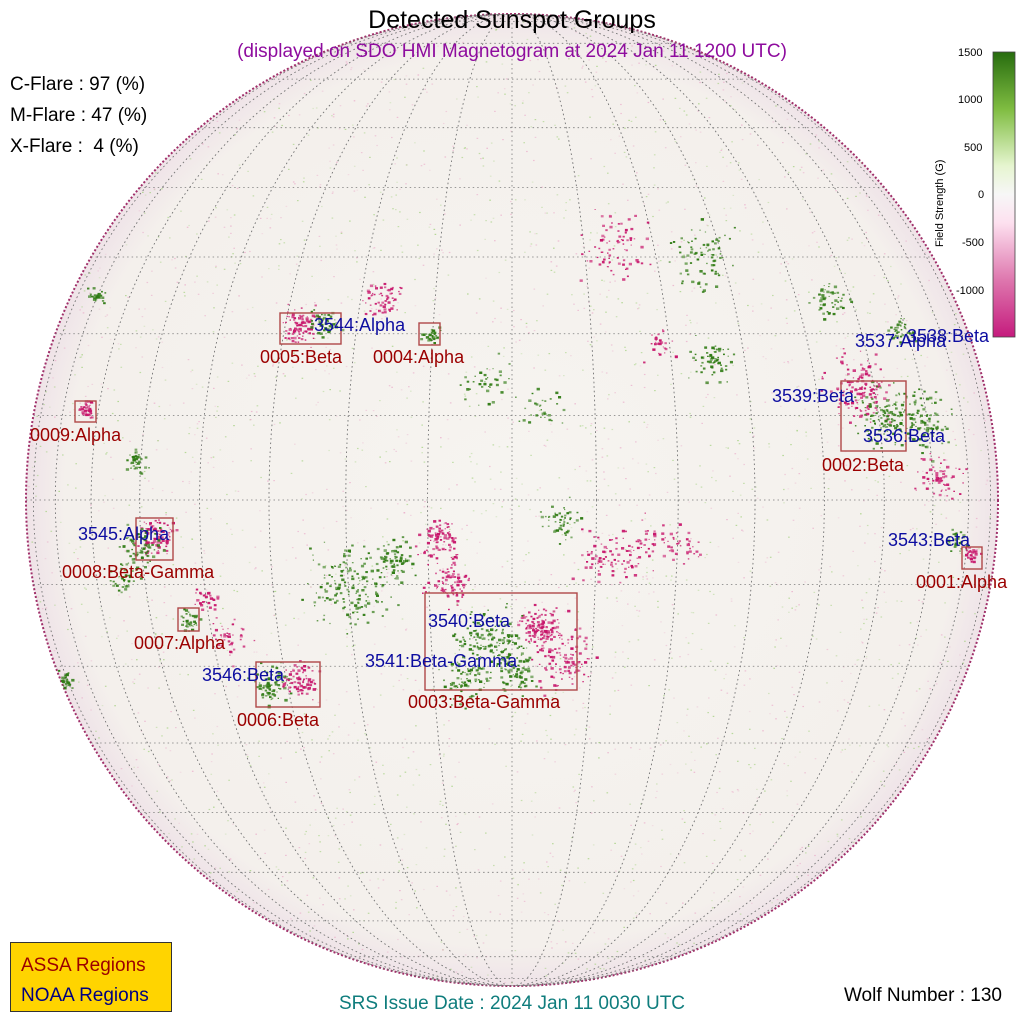  Describe the element at coordinates (973, 148) in the screenshot. I see `colorbar-tick-500: 500` at that location.